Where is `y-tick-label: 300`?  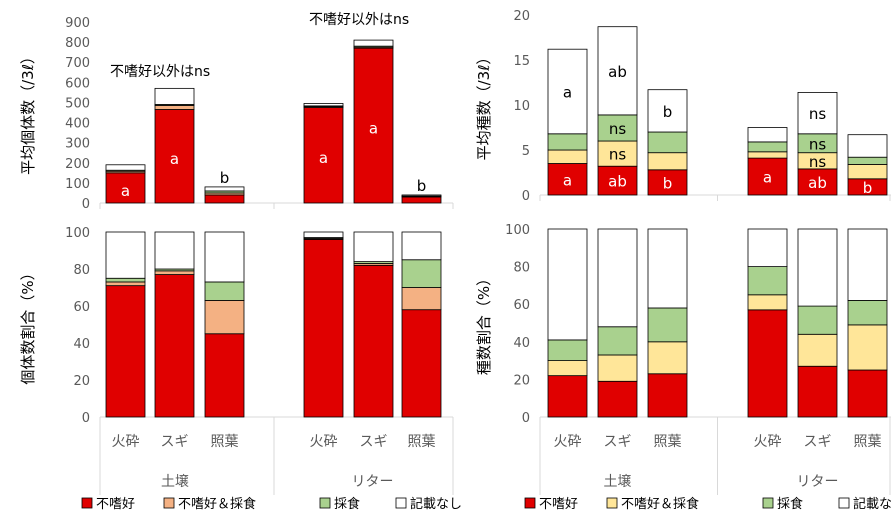 y-tick-label: 300 is located at coordinates (77, 144).